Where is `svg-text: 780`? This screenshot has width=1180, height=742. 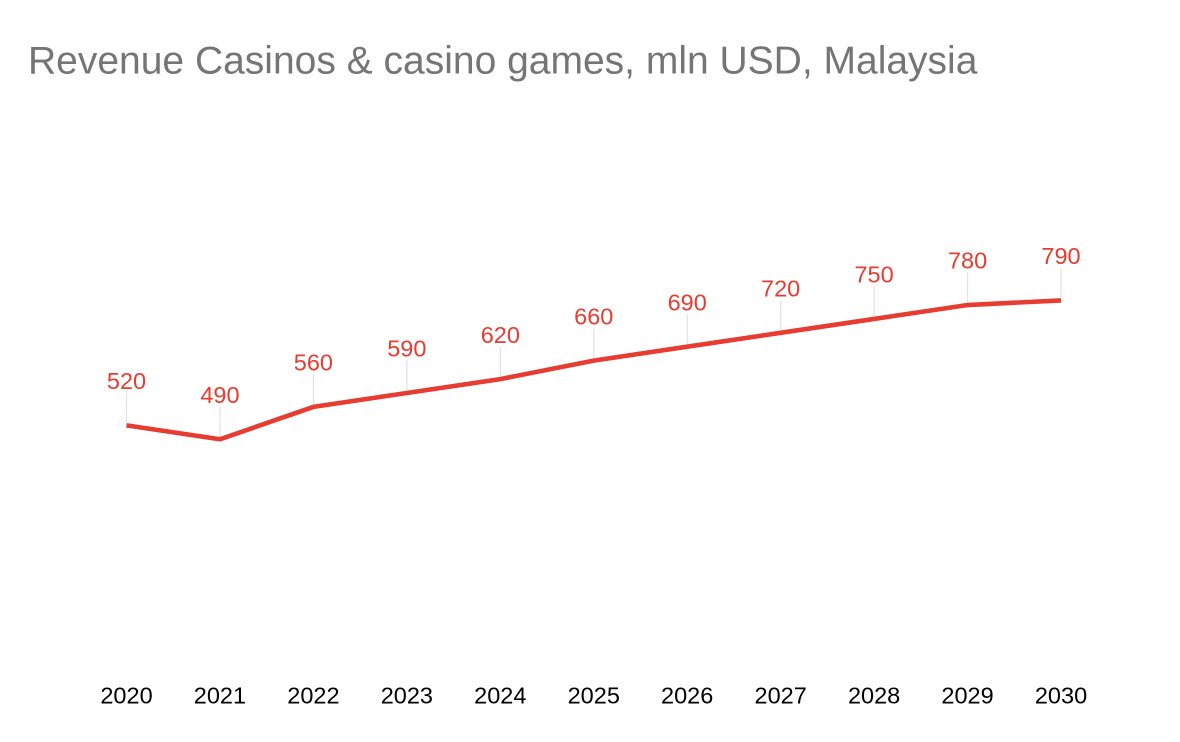
svg-text: 780 is located at coordinates (967, 261).